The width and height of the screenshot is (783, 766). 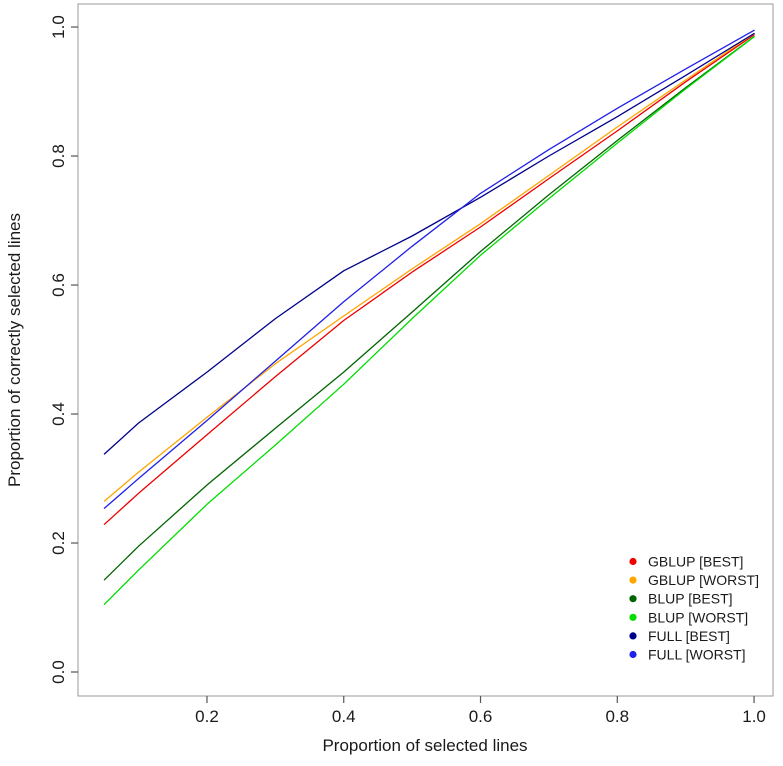 What do you see at coordinates (58, 27) in the screenshot?
I see `y-tick-label: 1.0` at bounding box center [58, 27].